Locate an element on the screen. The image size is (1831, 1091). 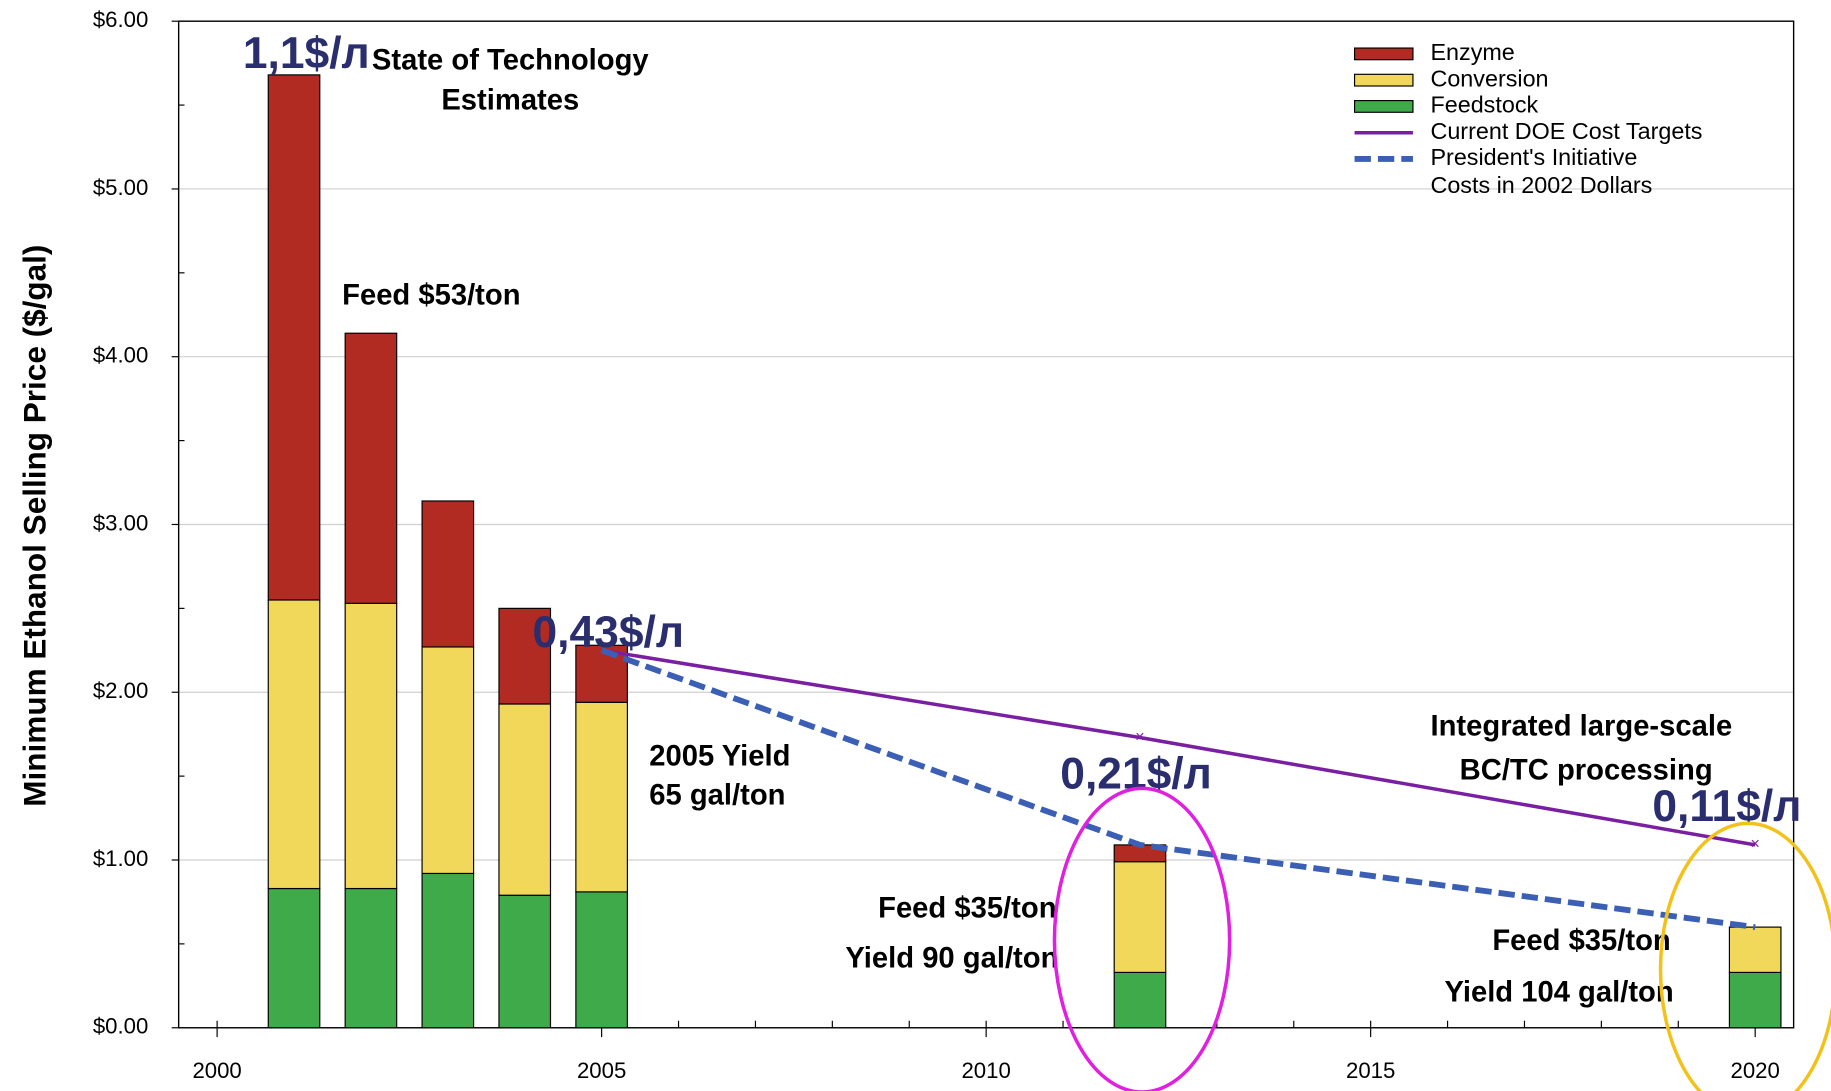
y-tick-label: $2.00 is located at coordinates (120, 690).